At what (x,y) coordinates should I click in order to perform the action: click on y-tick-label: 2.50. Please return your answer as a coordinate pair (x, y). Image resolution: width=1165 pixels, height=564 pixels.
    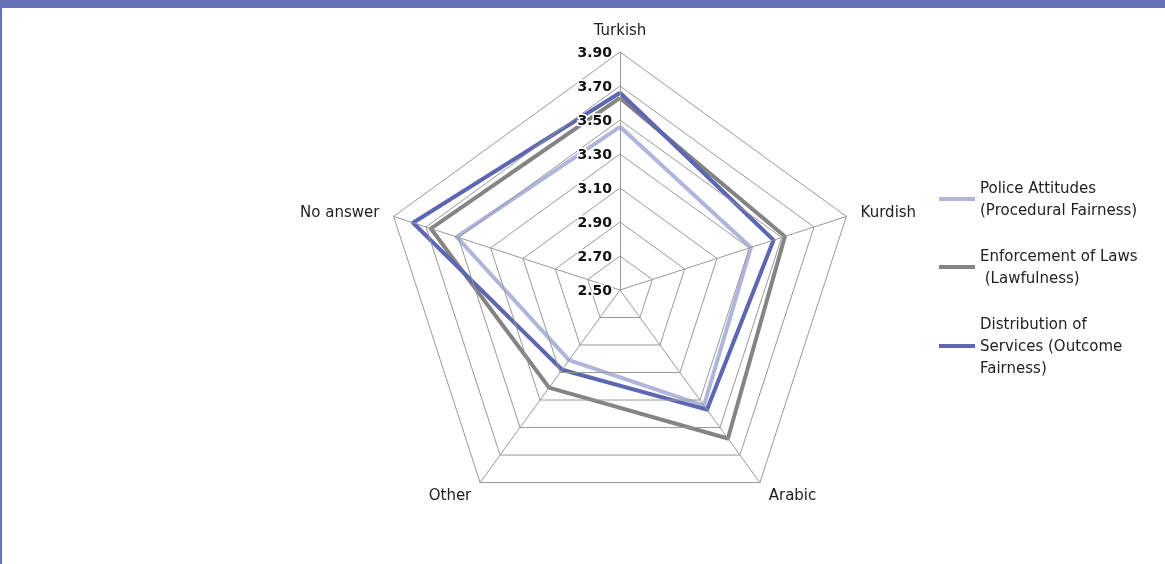
    Looking at the image, I should click on (595, 290).